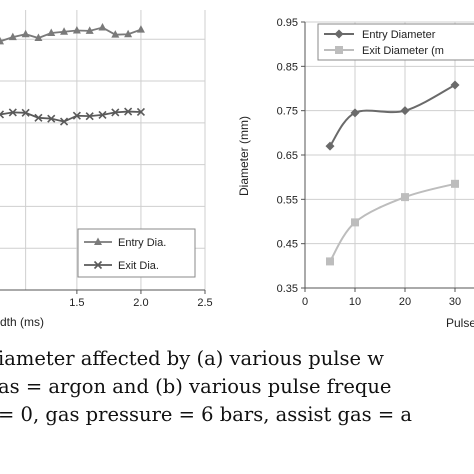 The width and height of the screenshot is (474, 474). What do you see at coordinates (305, 302) in the screenshot?
I see `x-tick-label: 0` at bounding box center [305, 302].